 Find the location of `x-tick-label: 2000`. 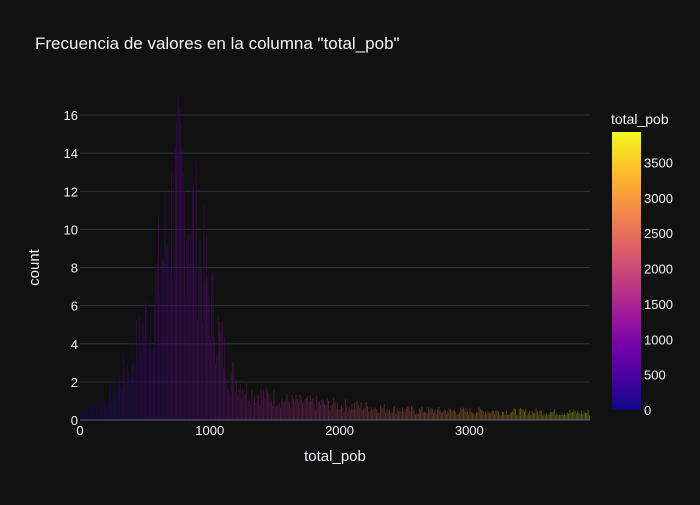

x-tick-label: 2000 is located at coordinates (339, 430).